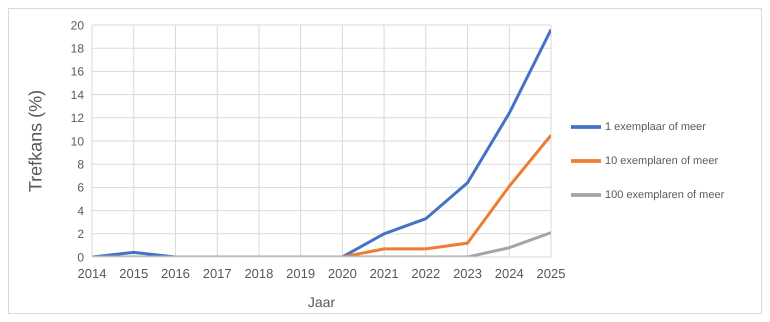  What do you see at coordinates (661, 161) in the screenshot?
I see `legend-label: 10 exemplaren of meer` at bounding box center [661, 161].